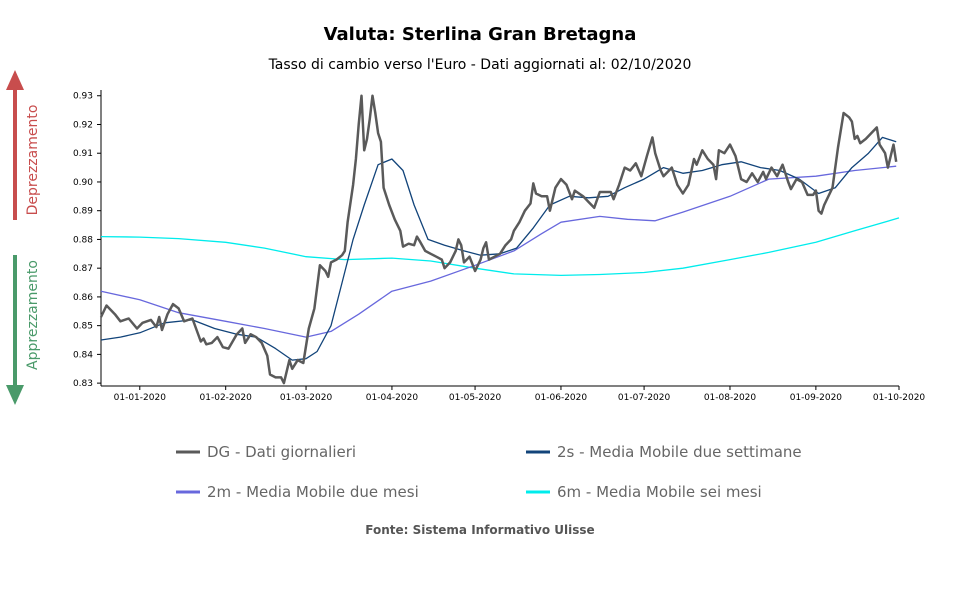  I want to click on arrow-down-shaft, so click(15, 321).